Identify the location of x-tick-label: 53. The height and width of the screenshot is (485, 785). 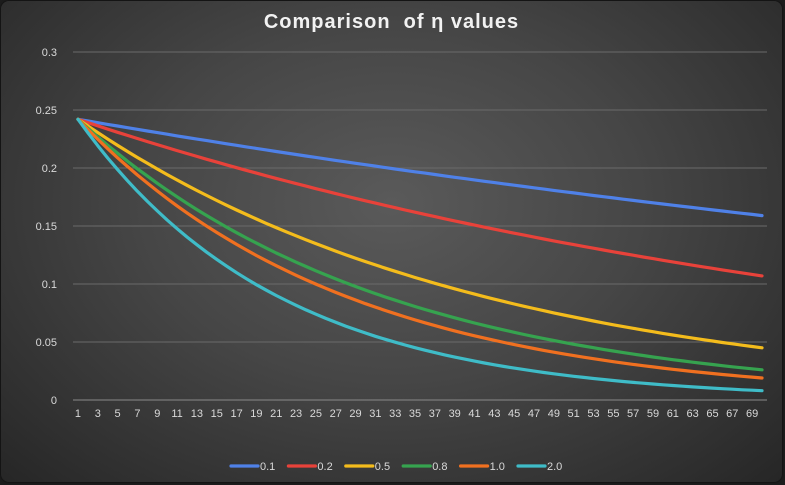
(593, 414).